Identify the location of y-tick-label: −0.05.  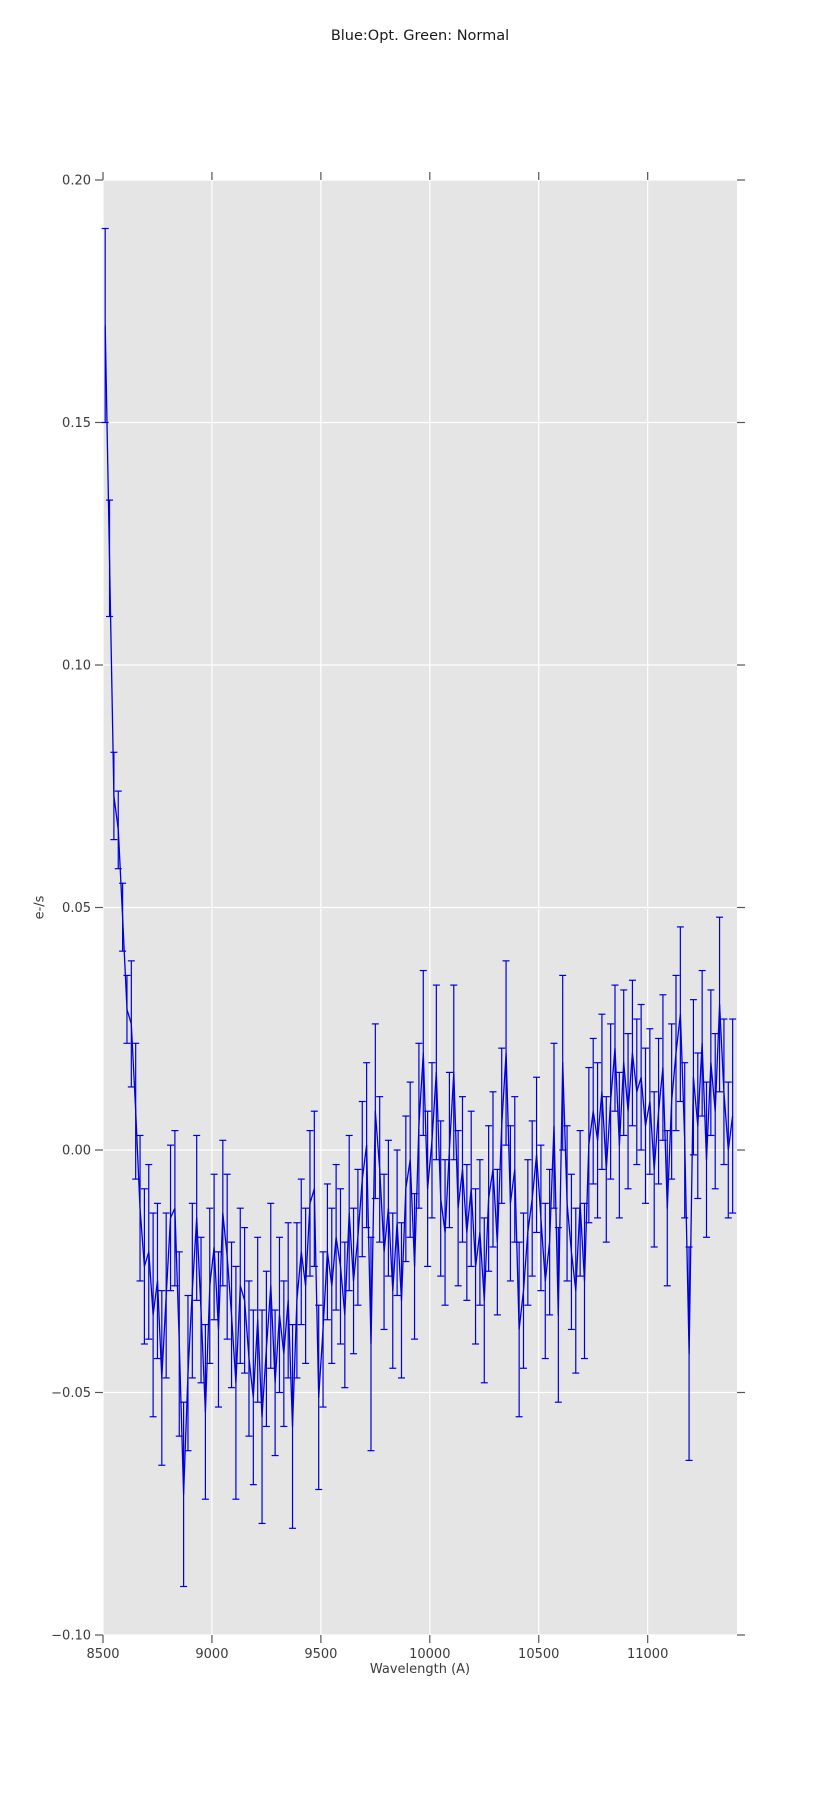
(71, 1393).